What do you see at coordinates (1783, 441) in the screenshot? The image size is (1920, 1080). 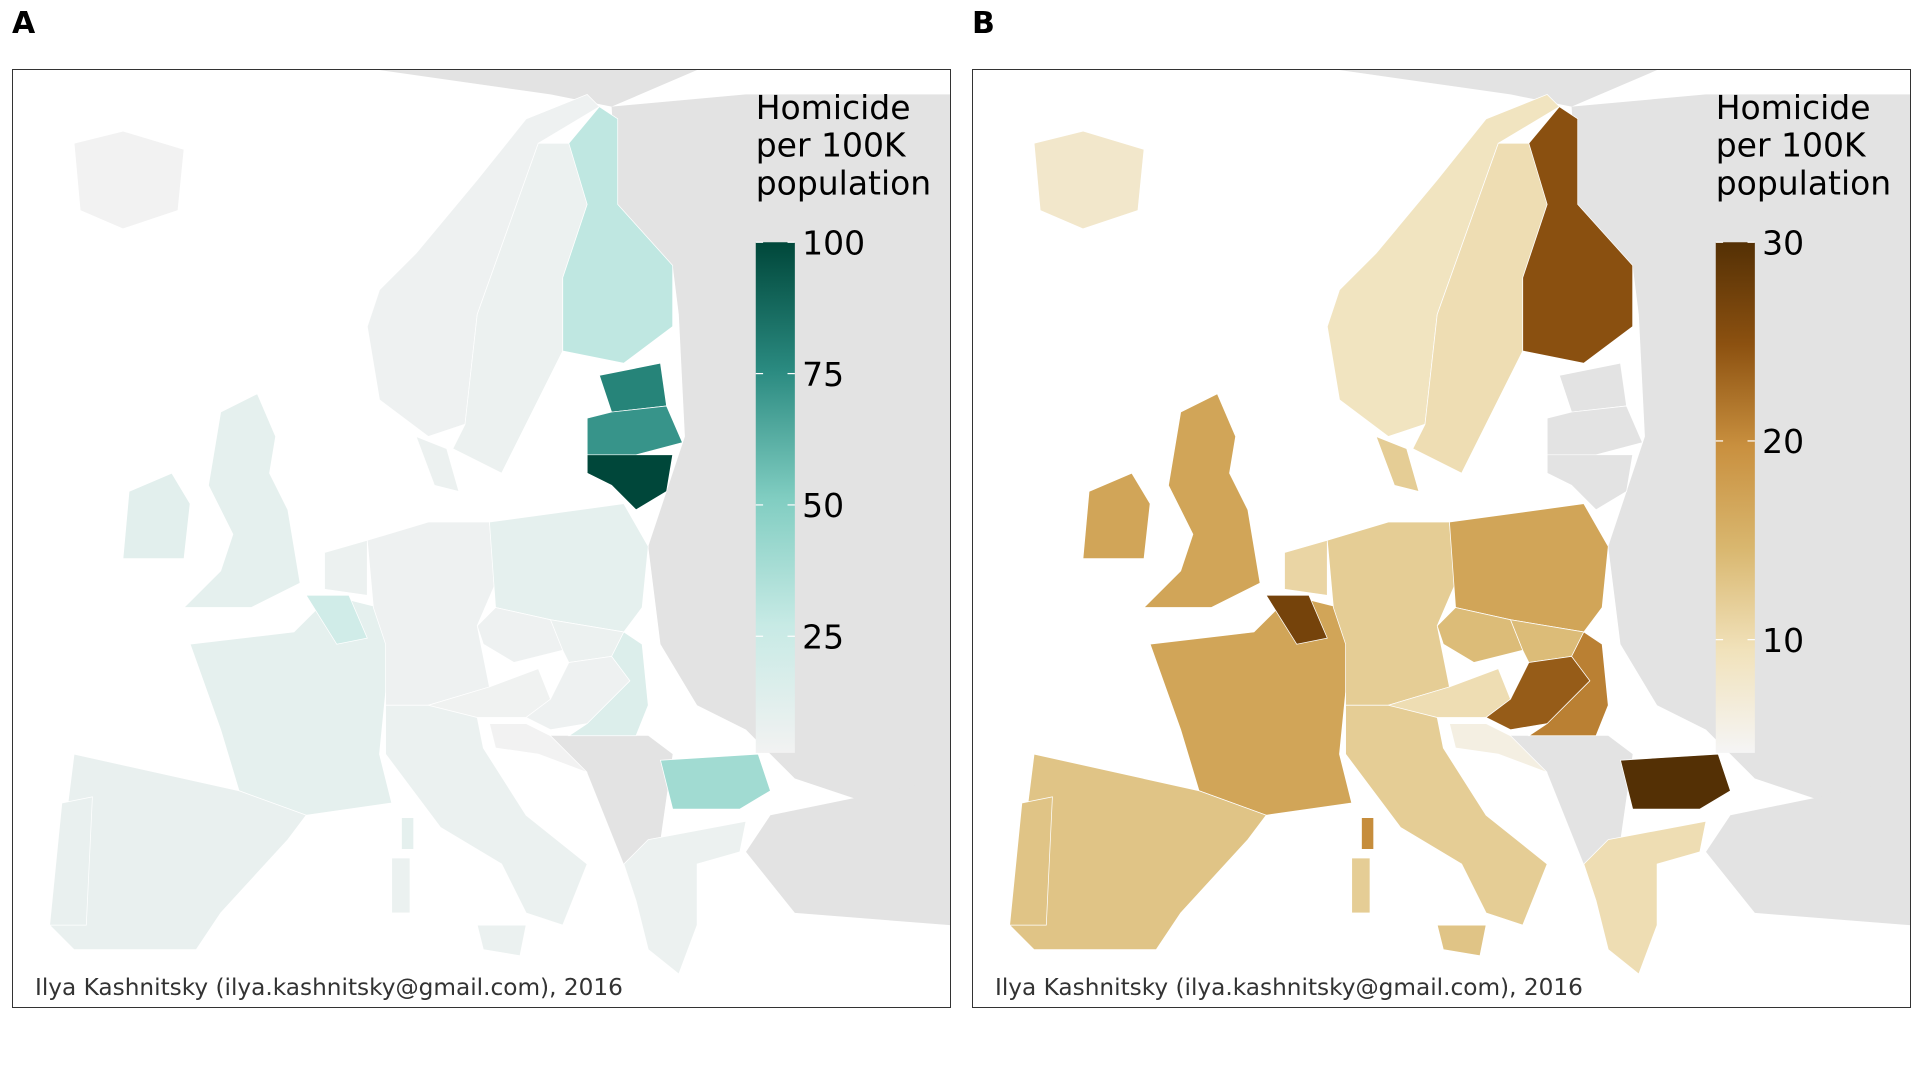 I see `colorbar-tick-label: 20` at bounding box center [1783, 441].